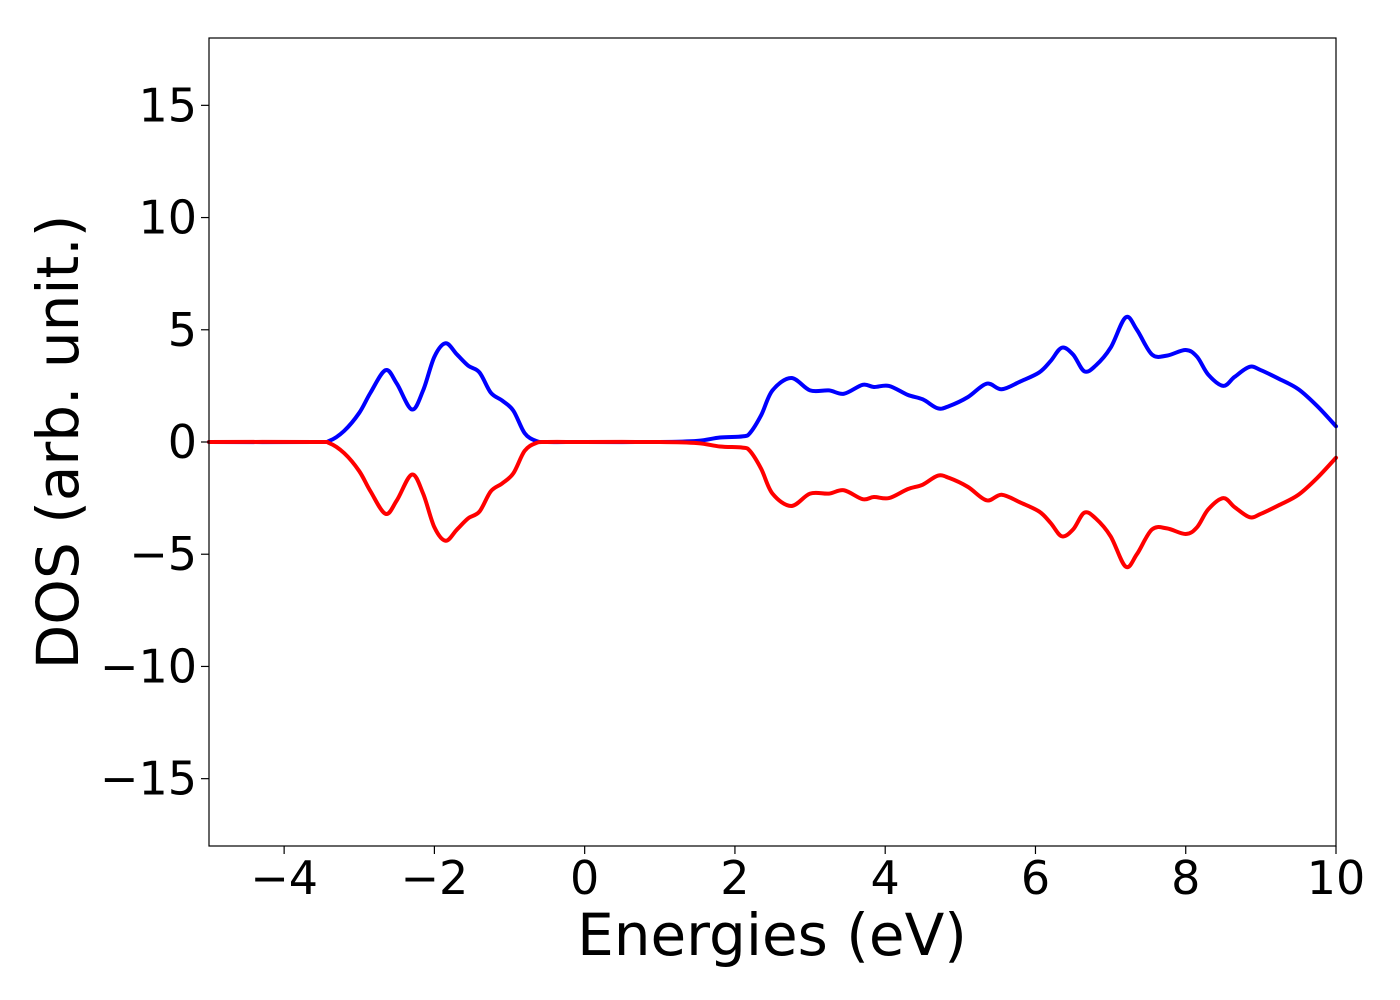  Describe the element at coordinates (885, 878) in the screenshot. I see `x-tick-label: 4` at that location.